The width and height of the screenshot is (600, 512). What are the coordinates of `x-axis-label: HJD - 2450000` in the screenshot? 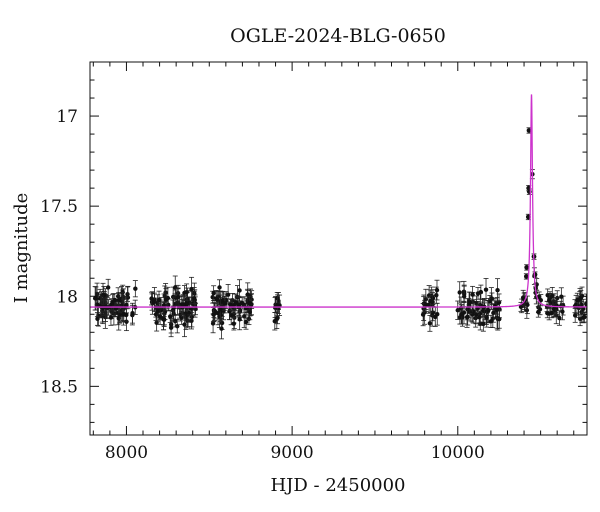 It's located at (337, 485).